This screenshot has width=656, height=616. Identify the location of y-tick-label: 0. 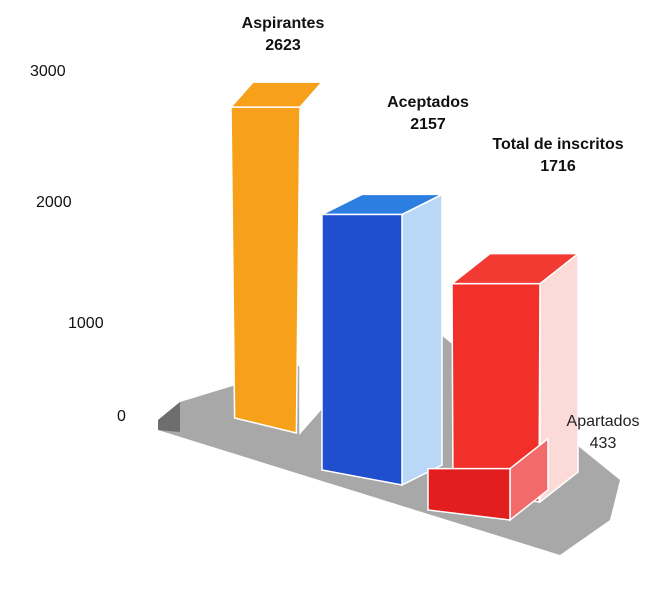
(121, 416).